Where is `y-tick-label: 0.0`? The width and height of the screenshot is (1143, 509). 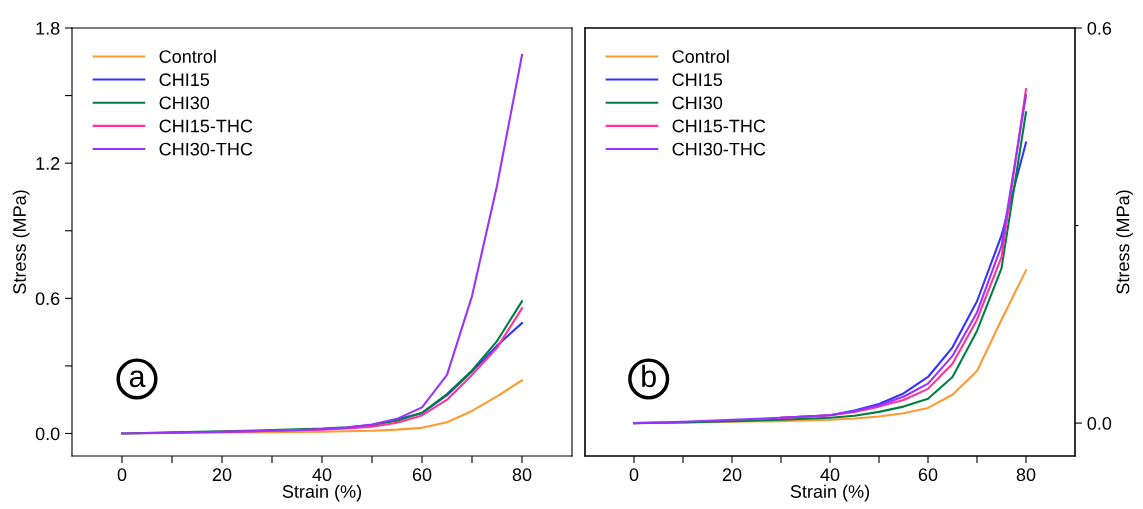
y-tick-label: 0.0 is located at coordinates (47, 434).